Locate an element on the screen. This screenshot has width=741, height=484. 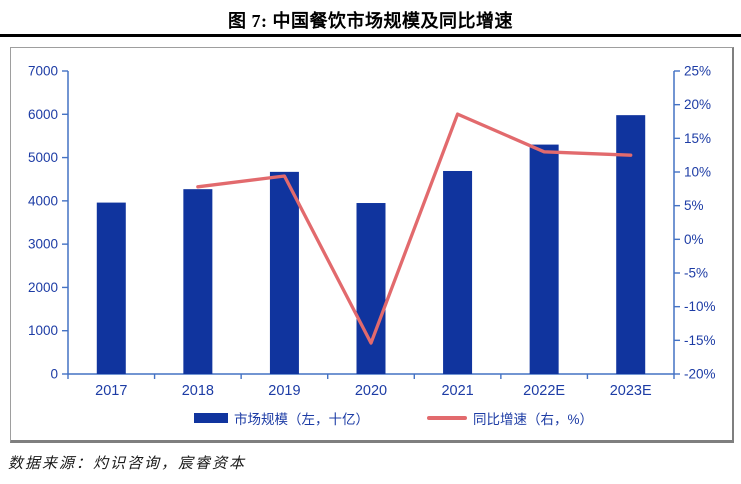
x-axis-label-2021: 2021 is located at coordinates (457, 391).